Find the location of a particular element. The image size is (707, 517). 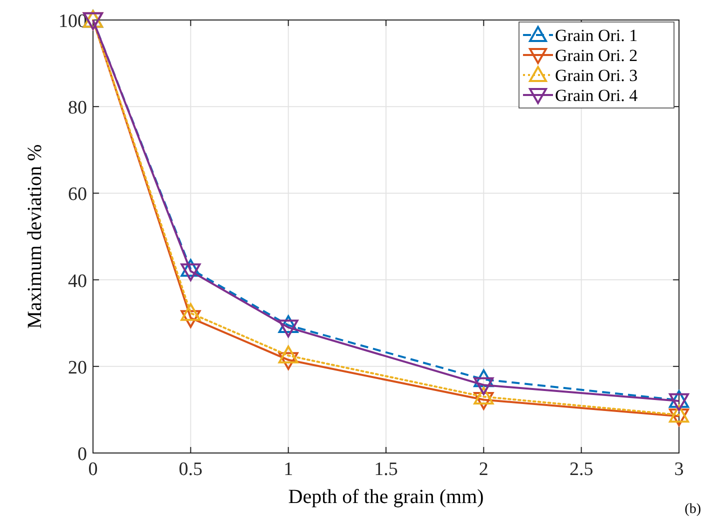

y-tick-label: 40 is located at coordinates (77, 281).